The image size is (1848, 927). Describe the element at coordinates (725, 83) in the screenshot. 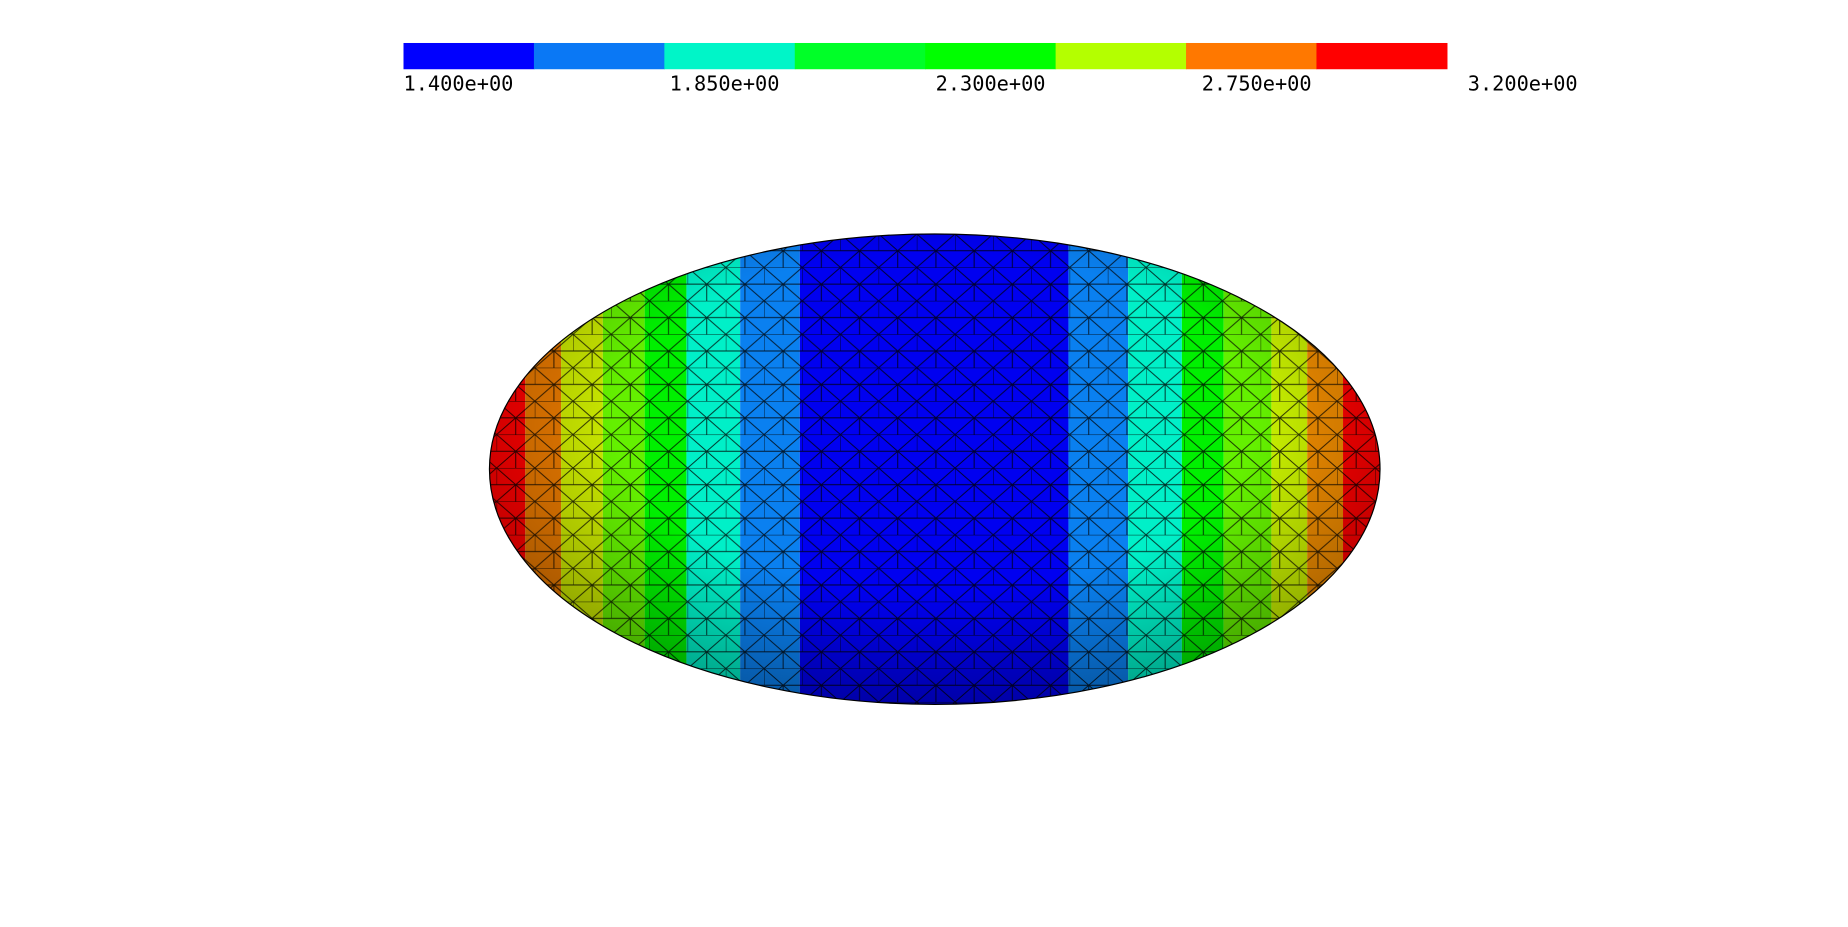

I see `colorbar-label: 1.850e+00` at that location.